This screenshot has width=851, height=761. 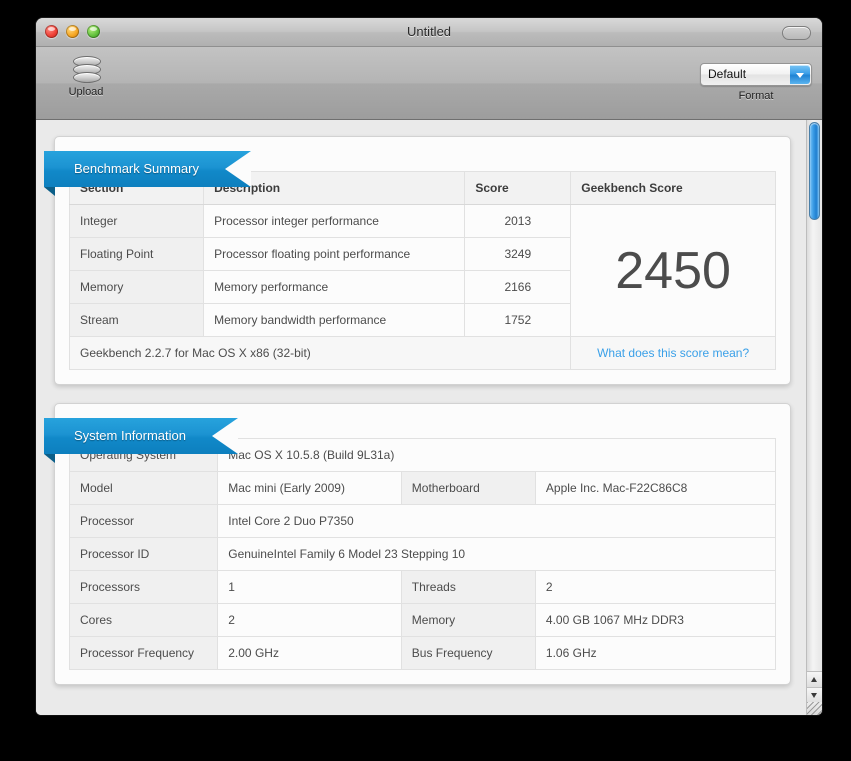 I want to click on column-header-description: Description, so click(x=334, y=188).